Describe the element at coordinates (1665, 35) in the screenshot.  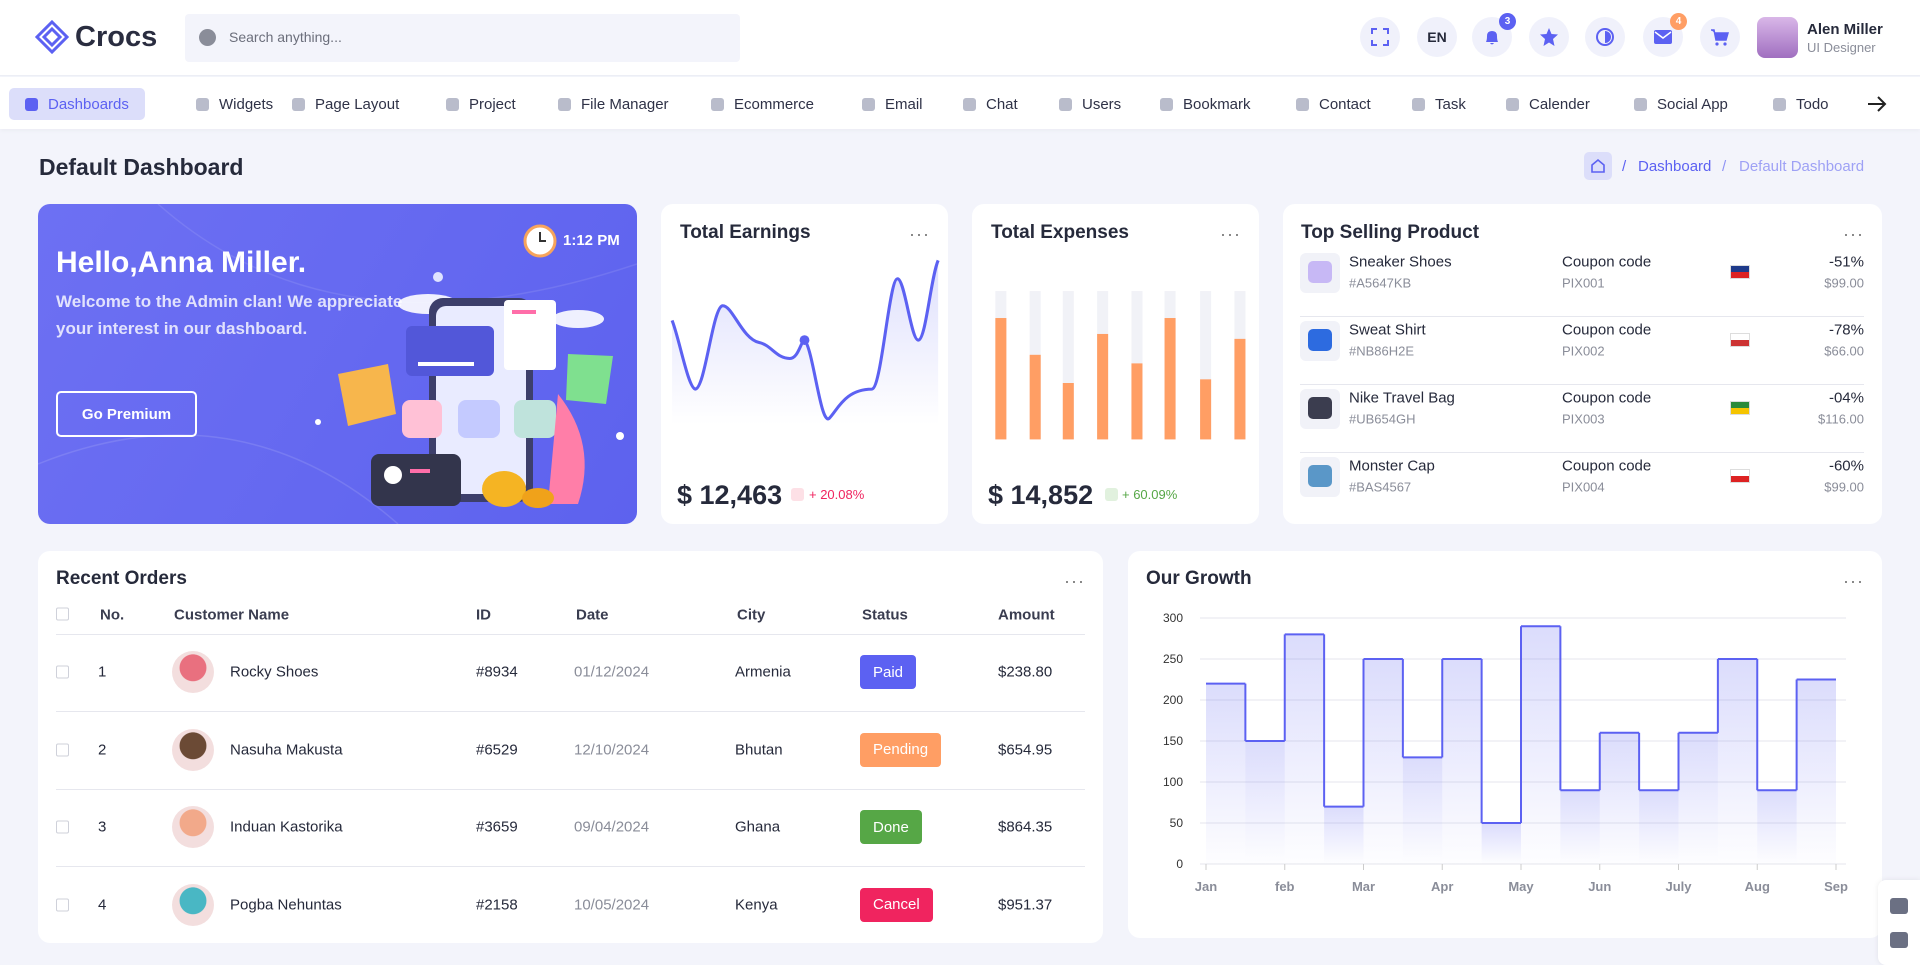
I see `message-button: 4` at that location.